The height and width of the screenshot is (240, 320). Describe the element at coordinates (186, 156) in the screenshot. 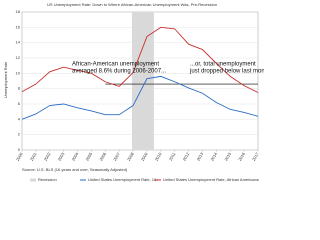

I see `x-tick-label: 2012` at that location.